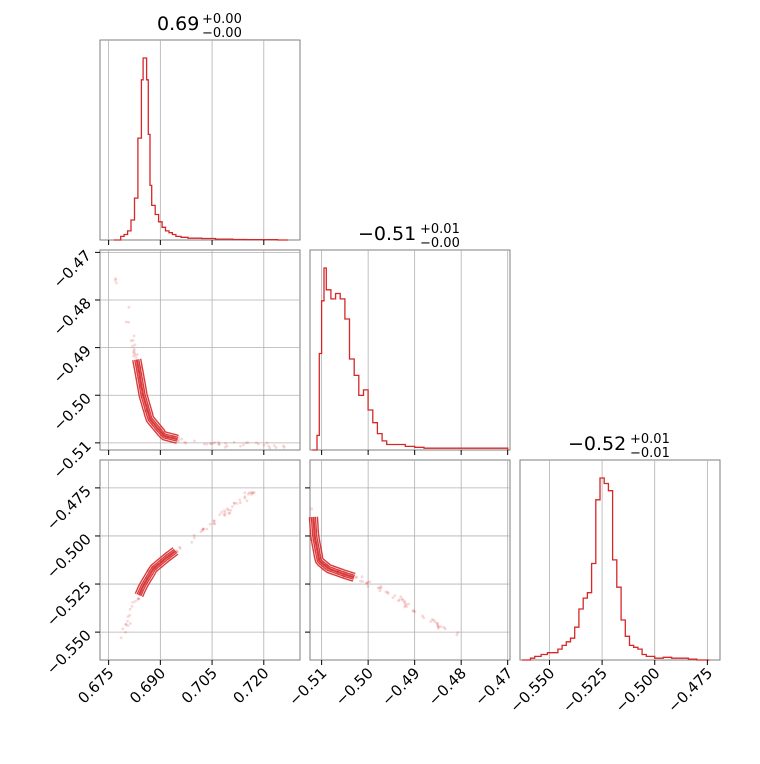  I want to click on title-diag-2-value: −0.52, so click(597, 444).